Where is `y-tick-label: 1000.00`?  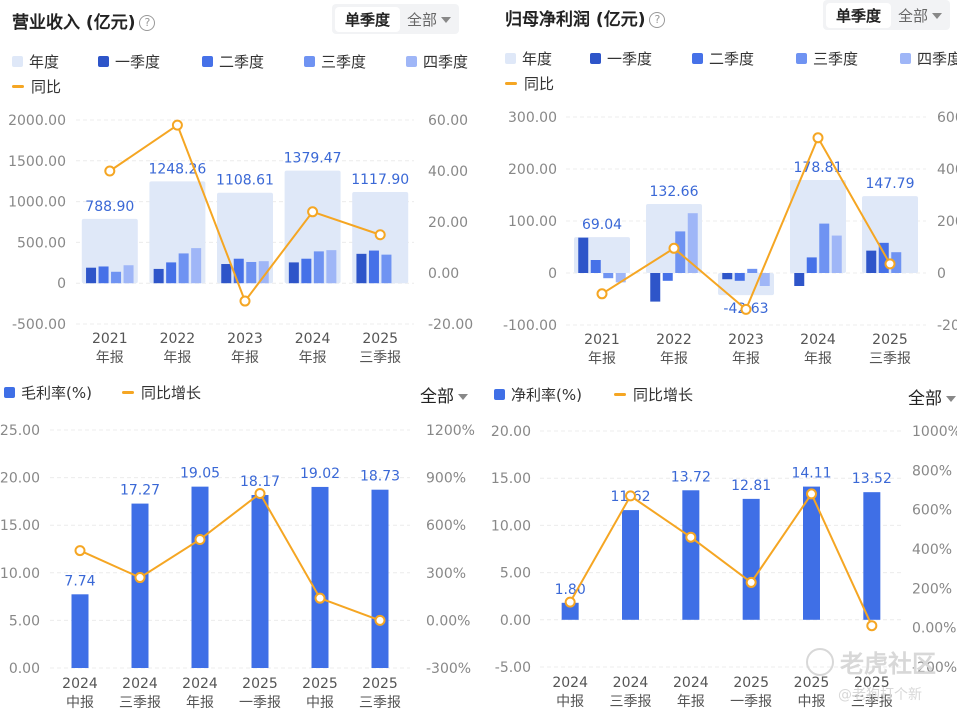 y-tick-label: 1000.00 is located at coordinates (37, 203).